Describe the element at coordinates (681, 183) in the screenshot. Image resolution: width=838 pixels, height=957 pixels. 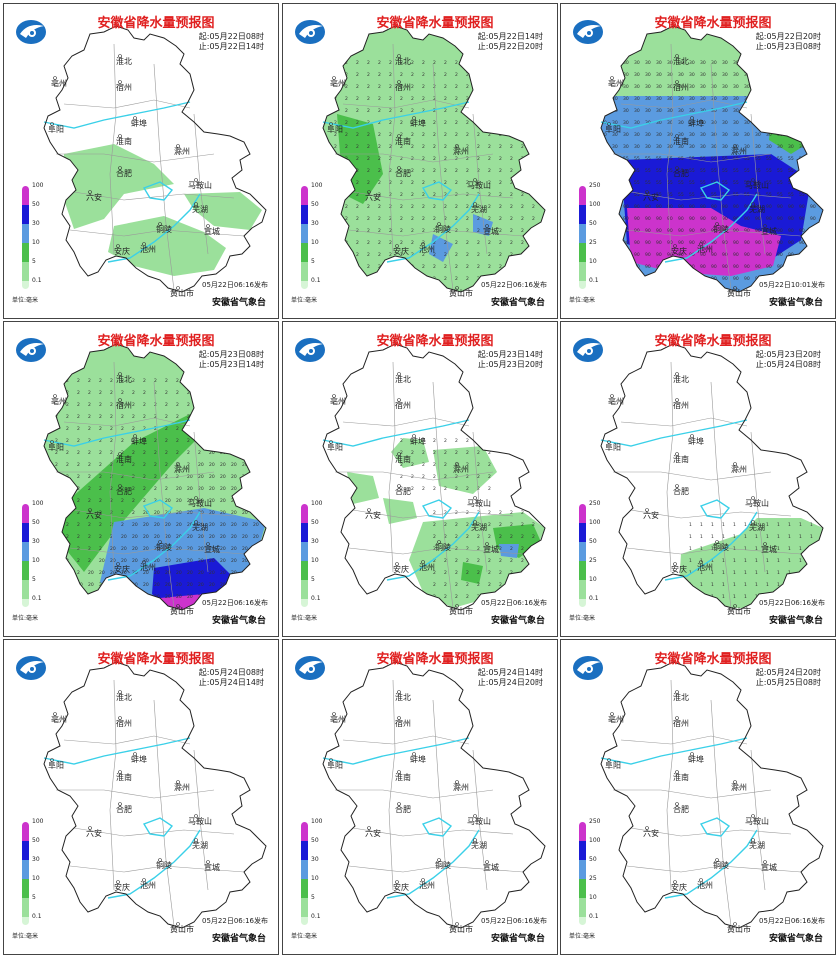
I see `svg-text: 55` at that location.